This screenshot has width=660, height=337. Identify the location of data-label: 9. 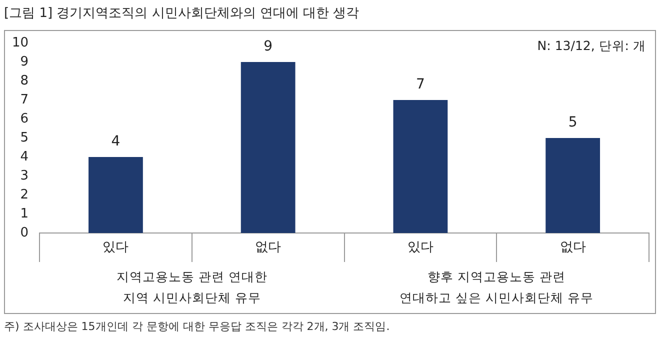
(268, 46).